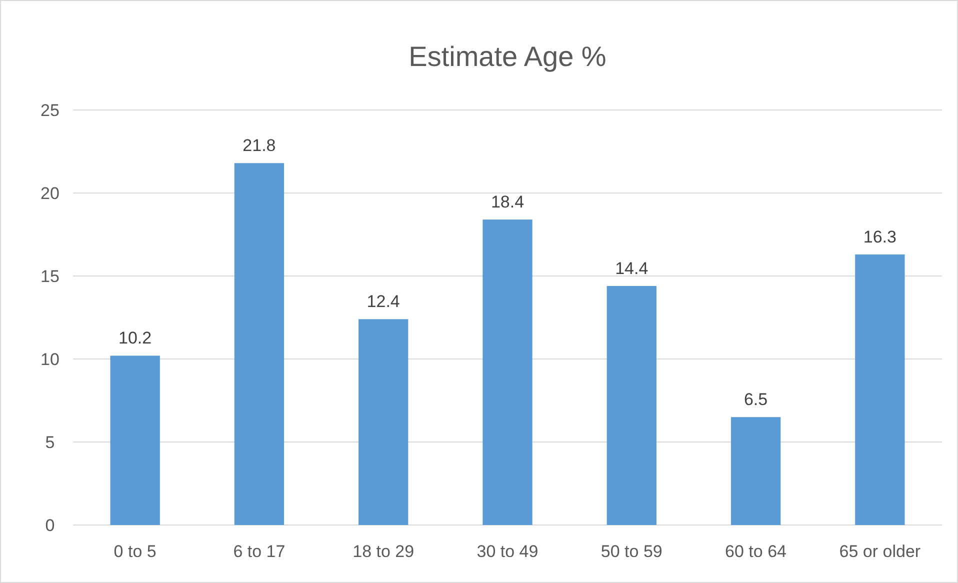  What do you see at coordinates (631, 268) in the screenshot?
I see `data-label: 14.4` at bounding box center [631, 268].